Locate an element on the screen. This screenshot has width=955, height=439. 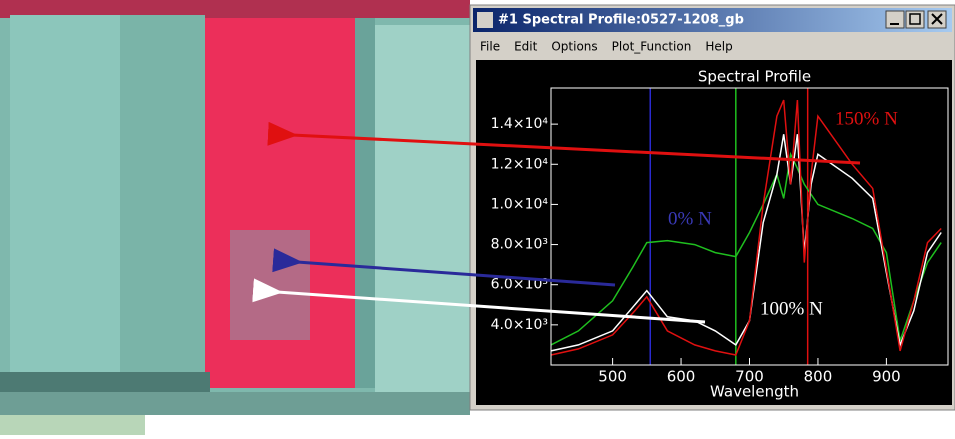
annotation: 150% N is located at coordinates (866, 118).